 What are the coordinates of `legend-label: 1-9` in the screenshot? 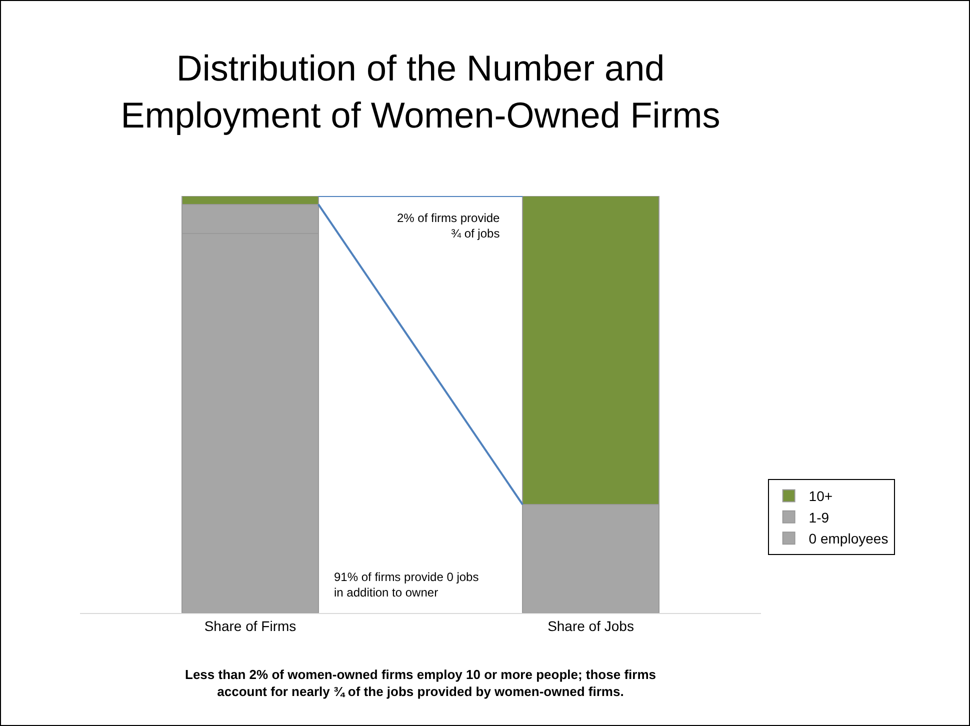 It's located at (819, 517).